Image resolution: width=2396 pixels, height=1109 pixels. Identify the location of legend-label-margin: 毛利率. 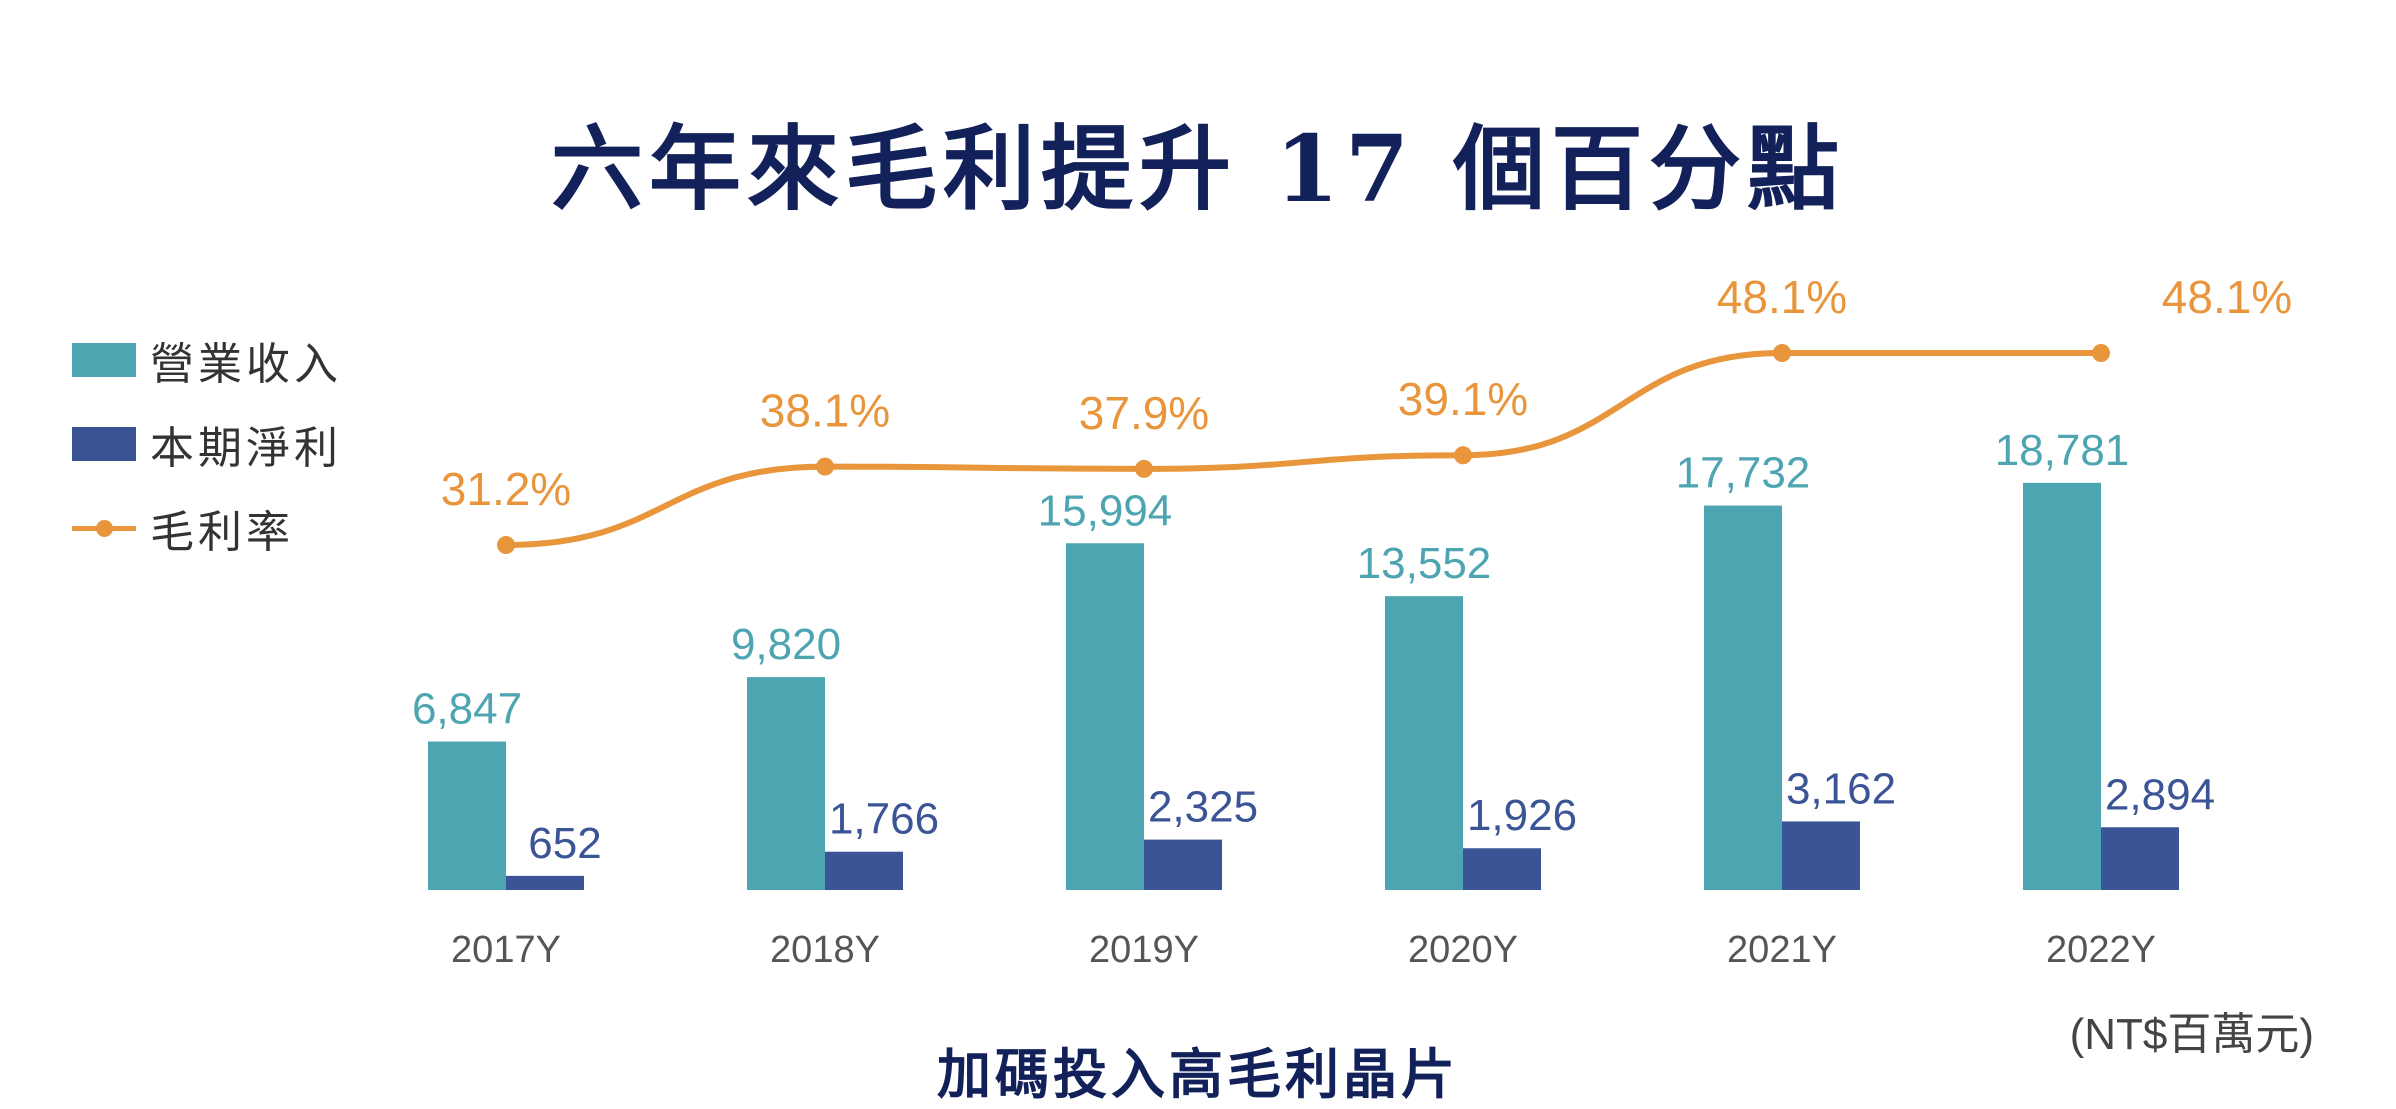
(222, 532).